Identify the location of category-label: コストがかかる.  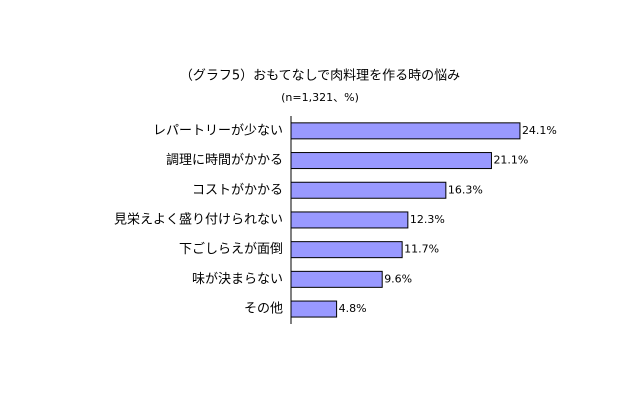
(237, 190).